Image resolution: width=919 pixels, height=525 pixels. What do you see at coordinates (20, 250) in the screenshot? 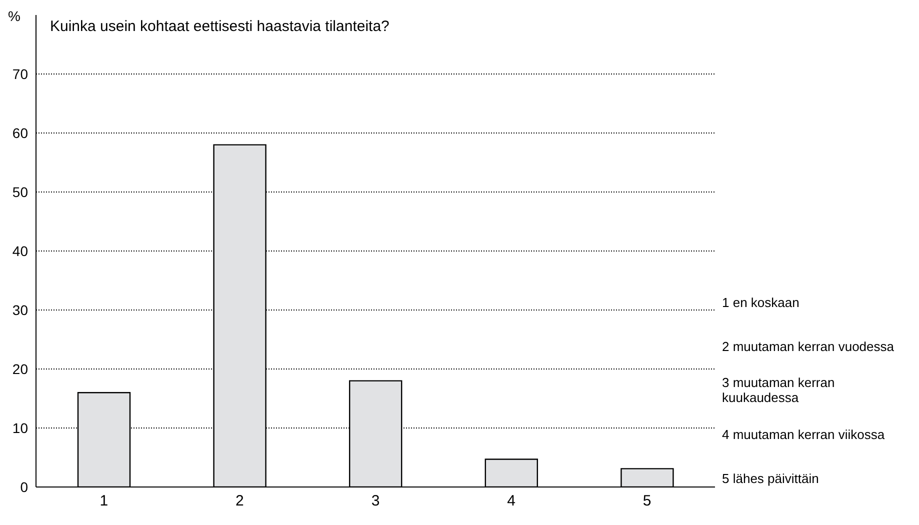
I see `y-tick-label: 40` at bounding box center [20, 250].